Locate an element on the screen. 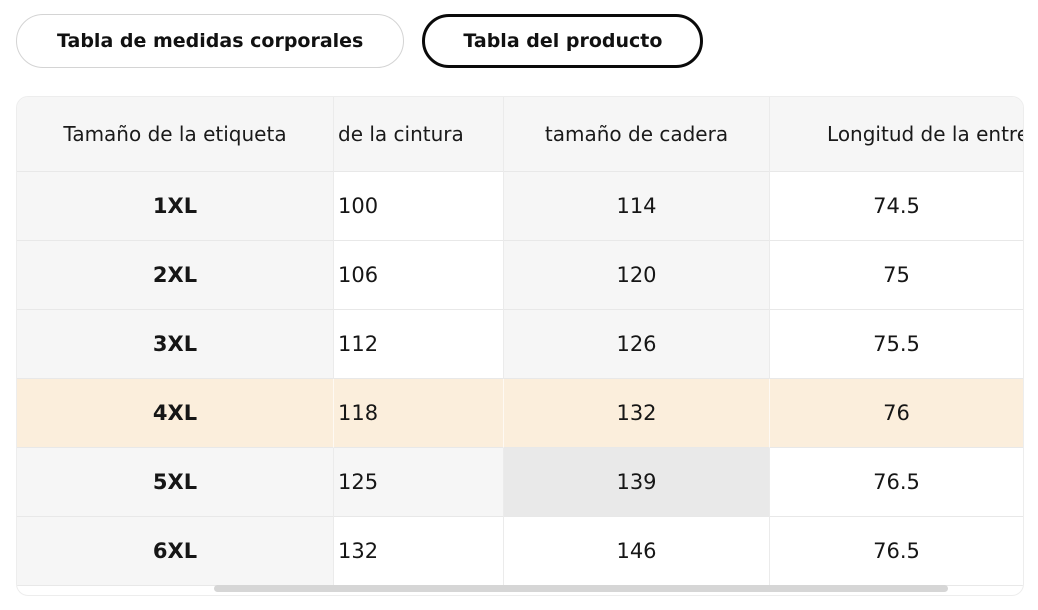 The height and width of the screenshot is (610, 1038). cell-size-label: 1XL is located at coordinates (175, 206).